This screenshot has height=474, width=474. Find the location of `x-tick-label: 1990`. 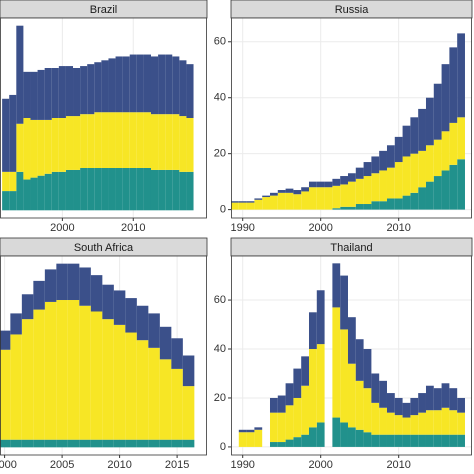

x-tick-label: 1990 is located at coordinates (242, 228).